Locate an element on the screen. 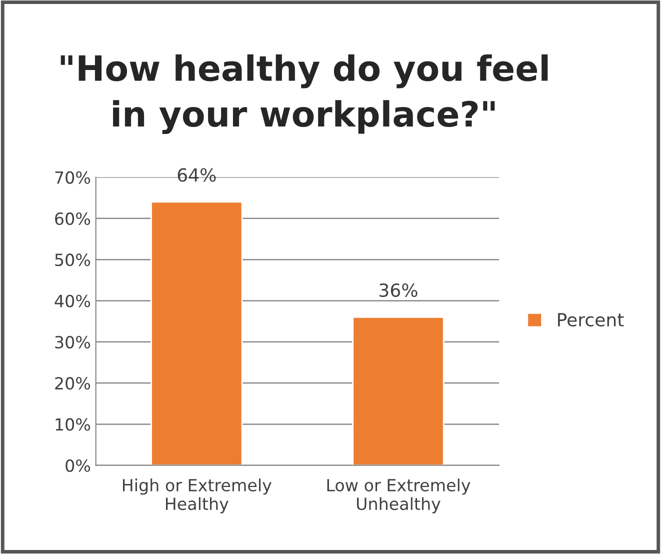 This screenshot has width=661, height=554. y-tick-label: 30% is located at coordinates (72, 342).